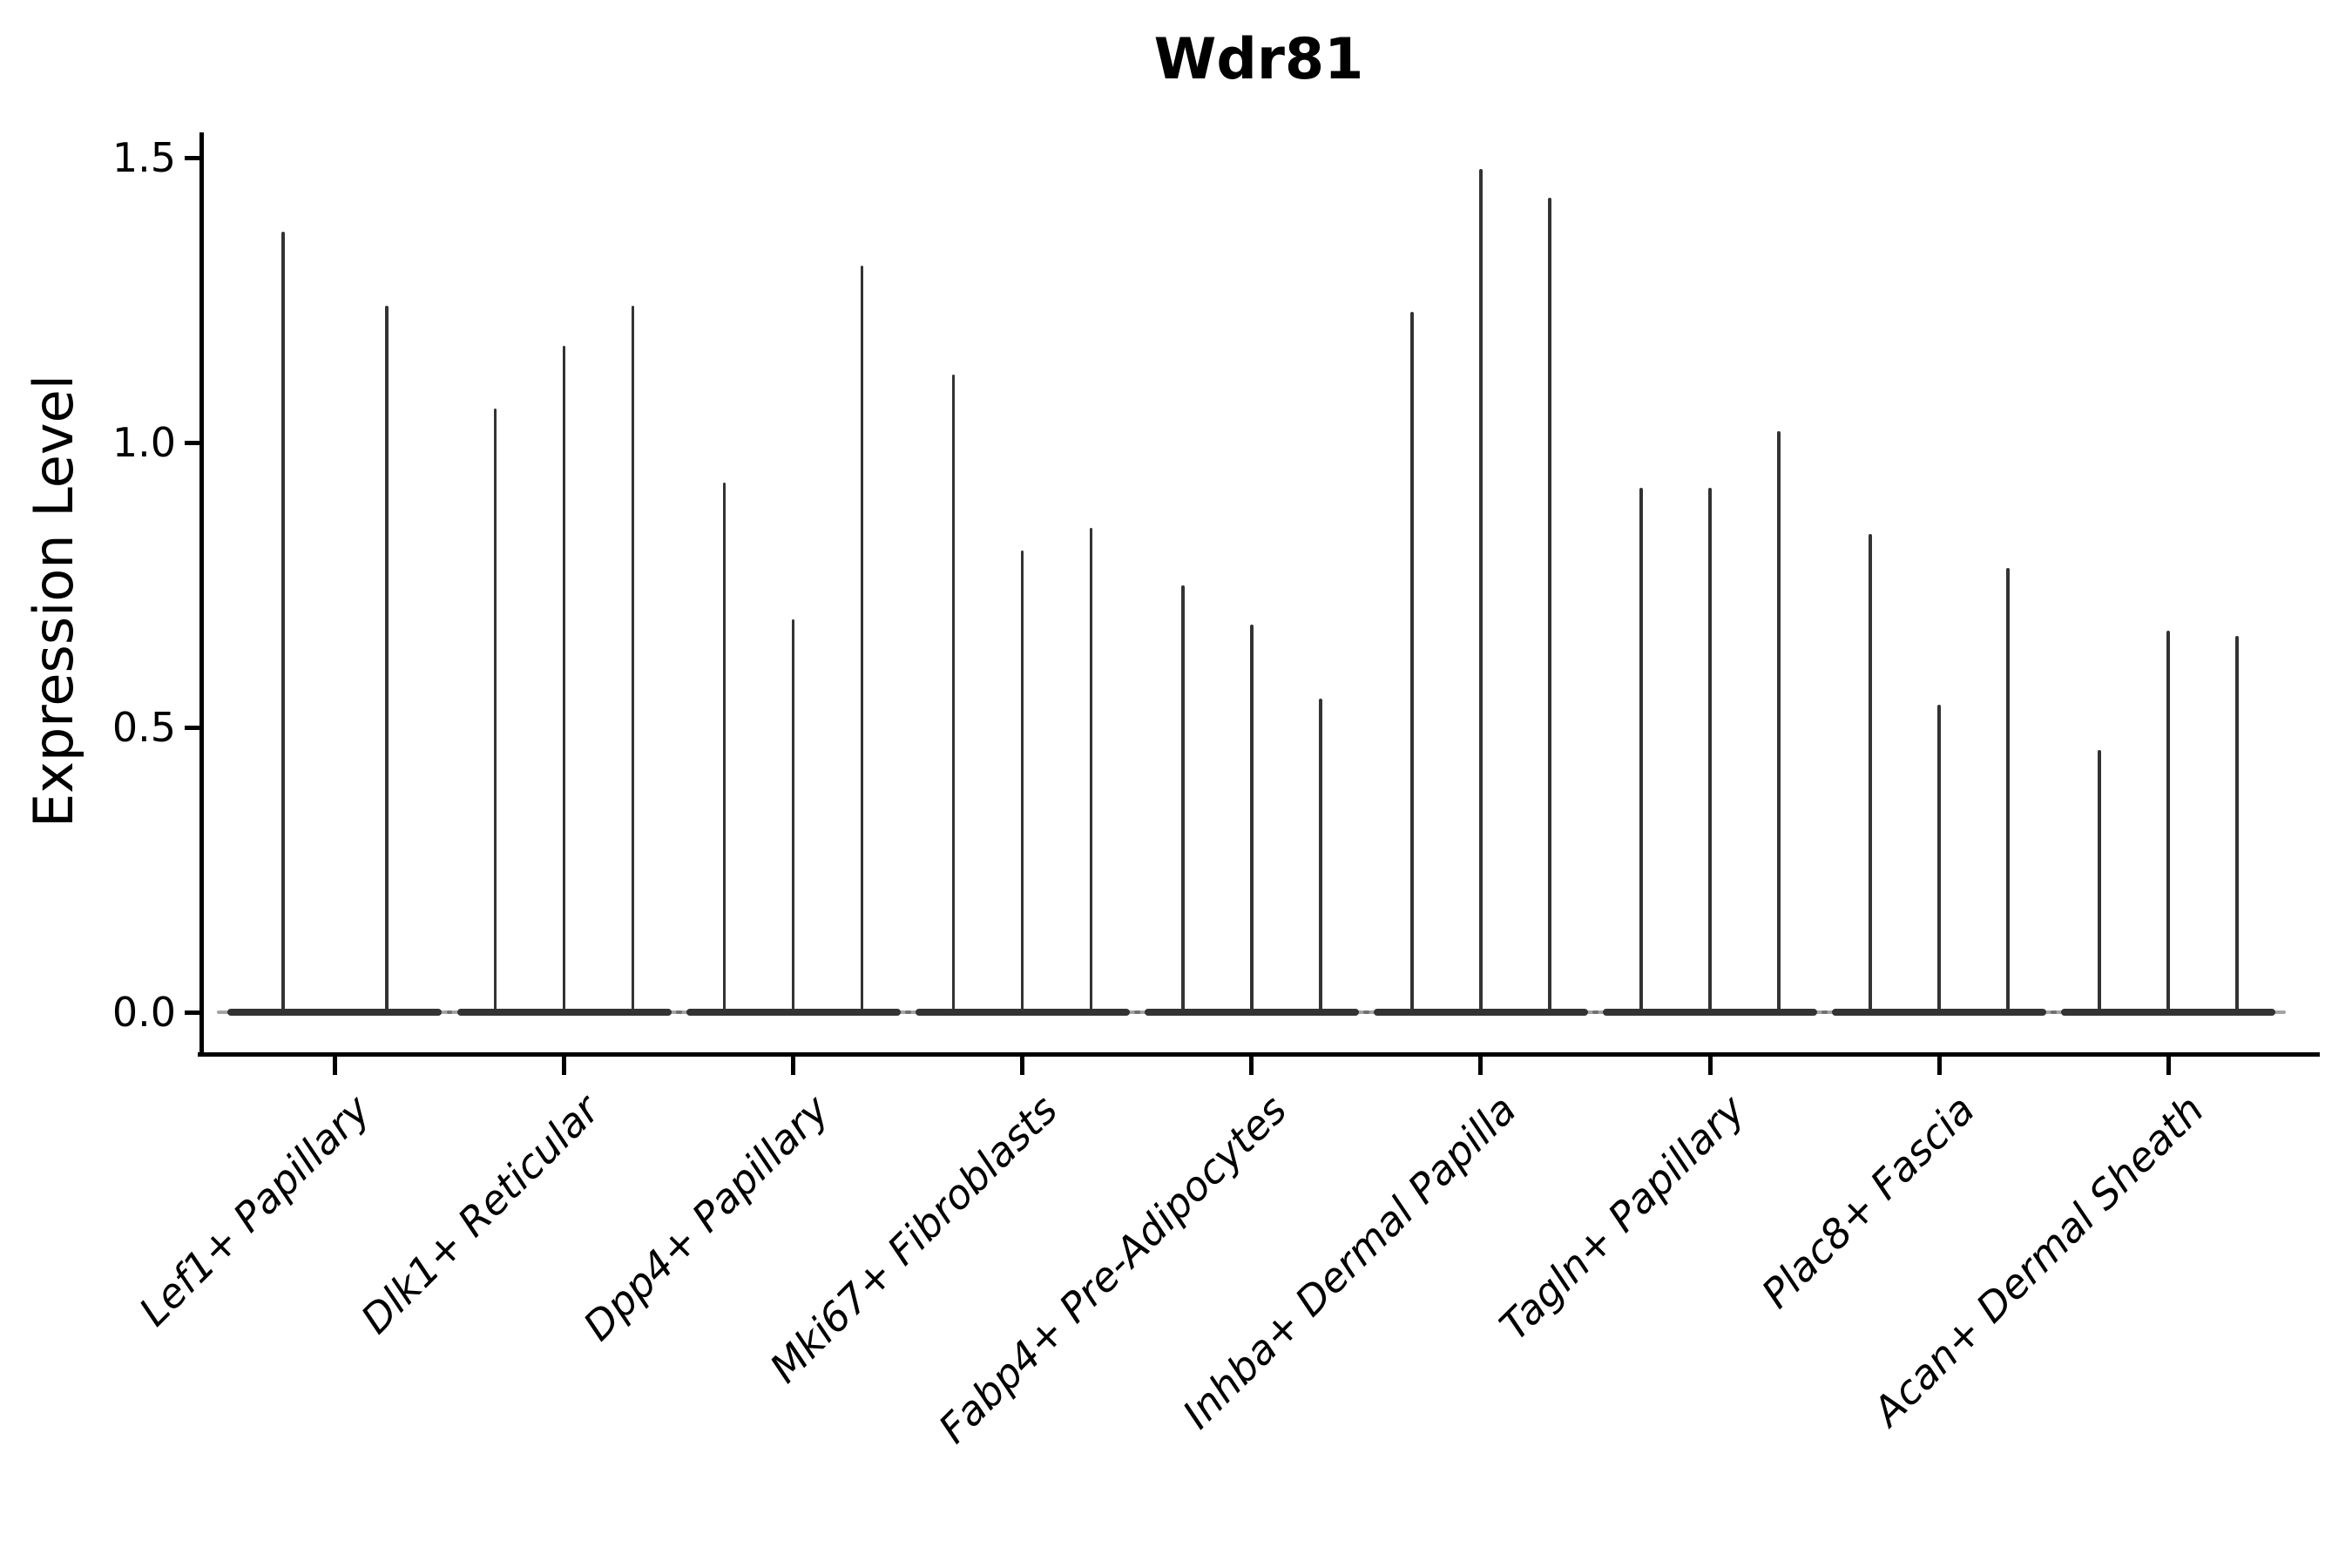 This screenshot has width=2352, height=1568. Describe the element at coordinates (480, 1214) in the screenshot. I see `x-tick-label: Dlk1+ Reticular` at that location.